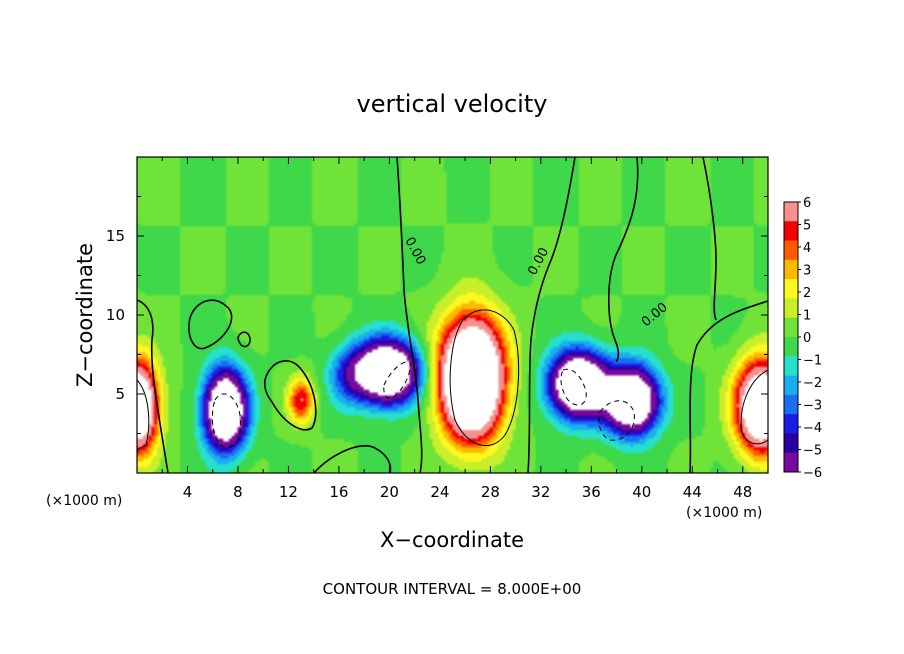 This screenshot has height=654, width=904. What do you see at coordinates (812, 338) in the screenshot?
I see `colorbar-labels: 6 5 4 3 2 1 0 −1 −2 −3 −4 −5 −6` at bounding box center [812, 338].